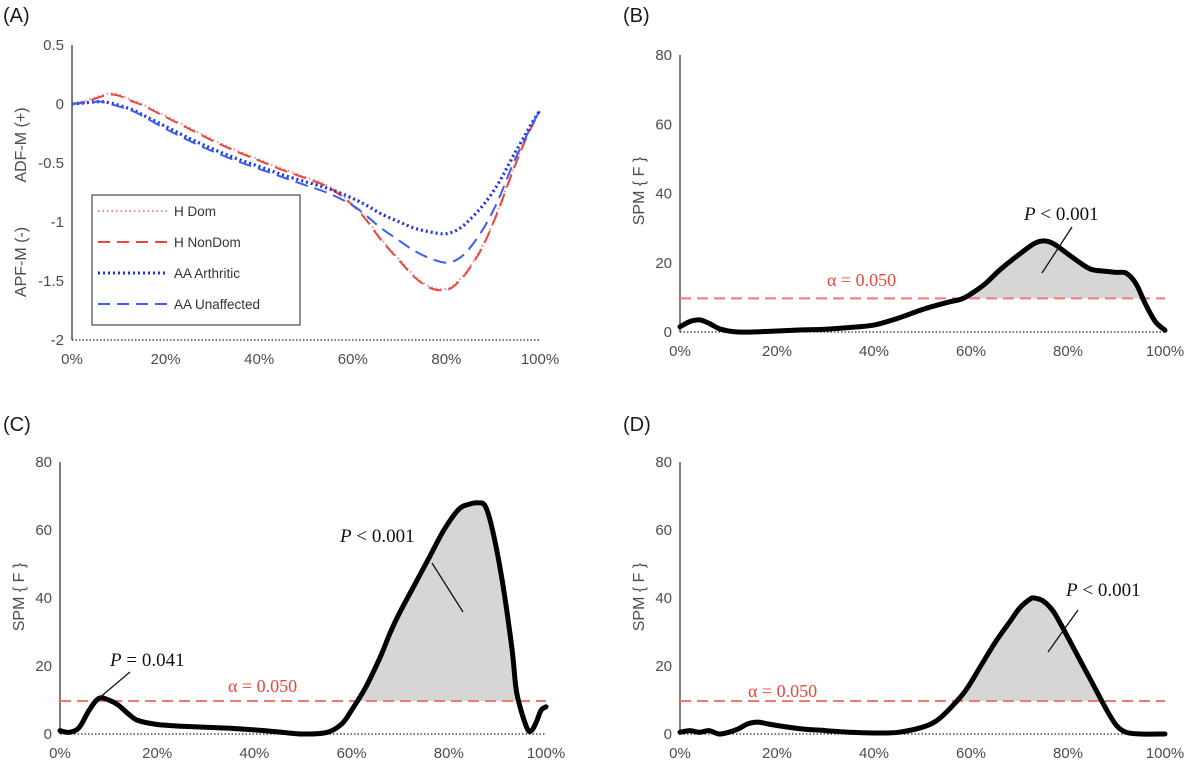 The height and width of the screenshot is (775, 1200). I want to click on panel-a-y-tick-label: -0.5, so click(51, 163).